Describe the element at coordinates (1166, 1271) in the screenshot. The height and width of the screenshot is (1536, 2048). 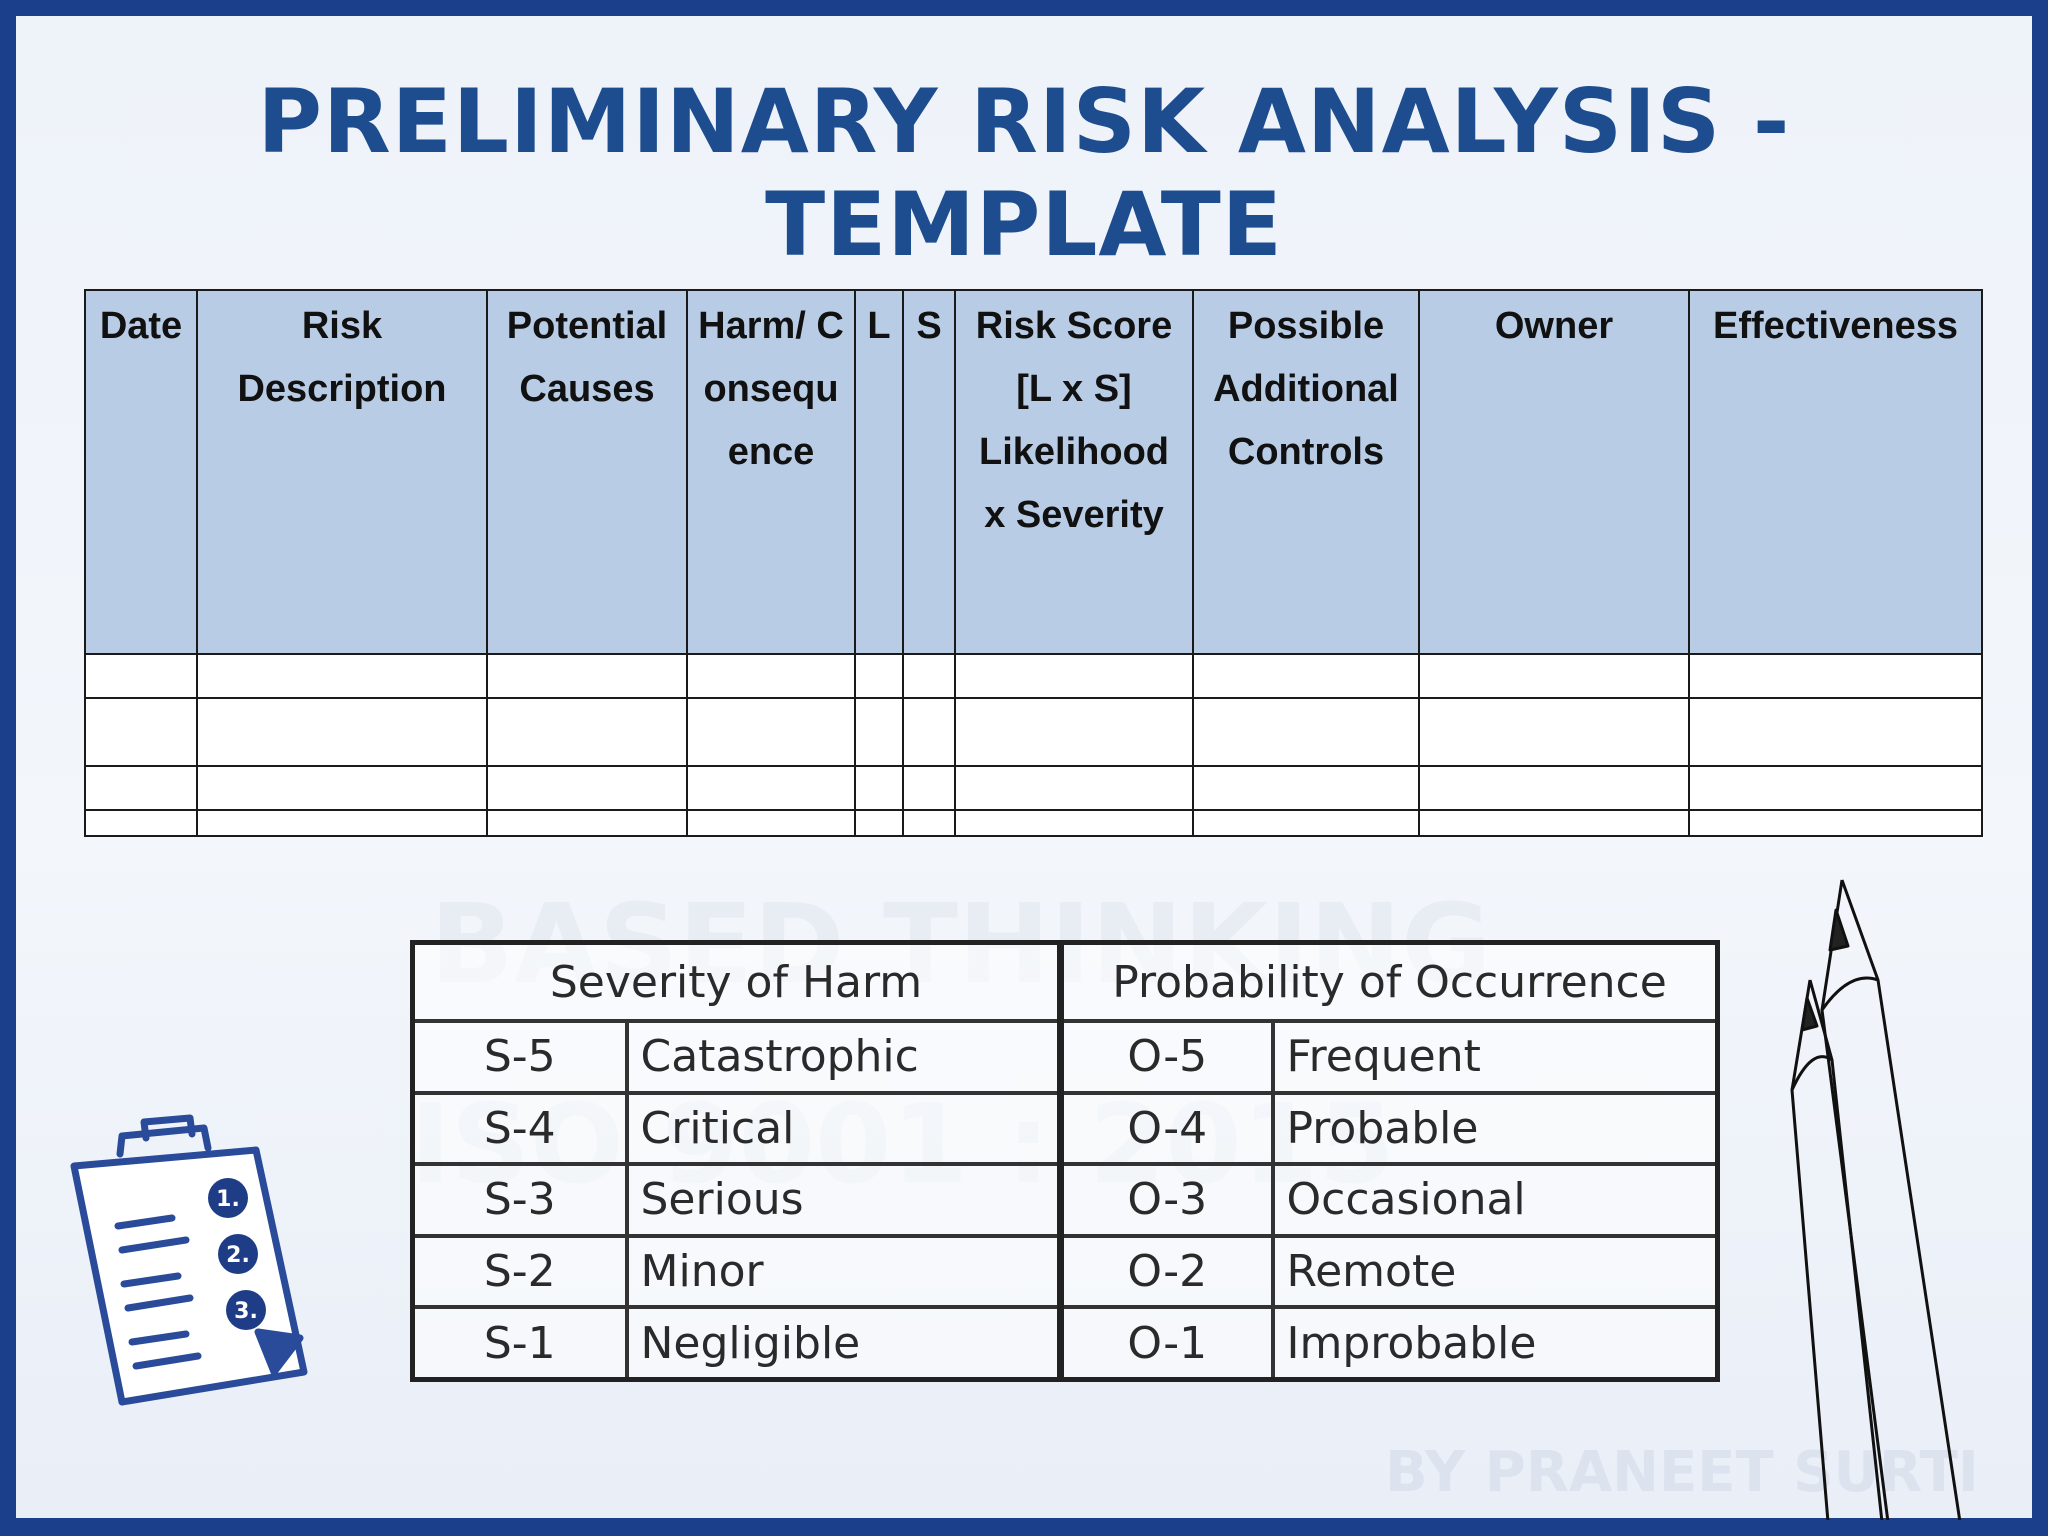
I see `occurrence-code: O-2` at that location.